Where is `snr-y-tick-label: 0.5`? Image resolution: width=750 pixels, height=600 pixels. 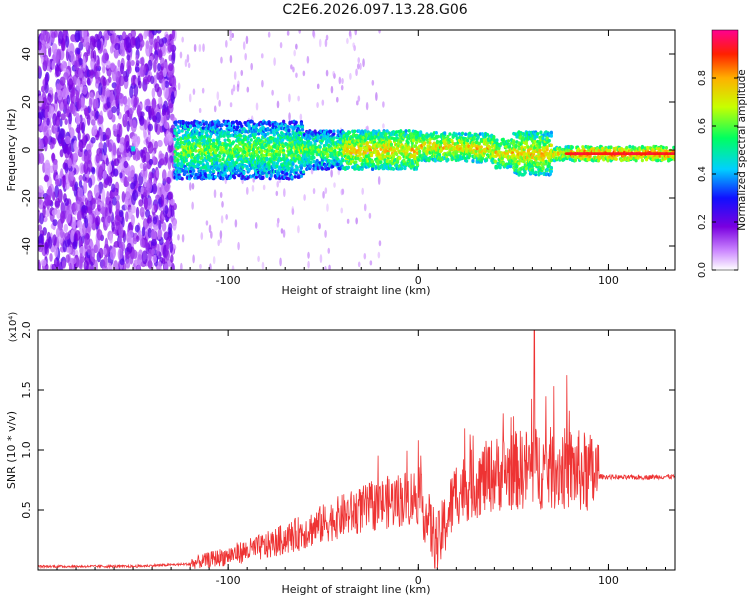
snr-y-tick-label: 0.5 is located at coordinates (26, 510).